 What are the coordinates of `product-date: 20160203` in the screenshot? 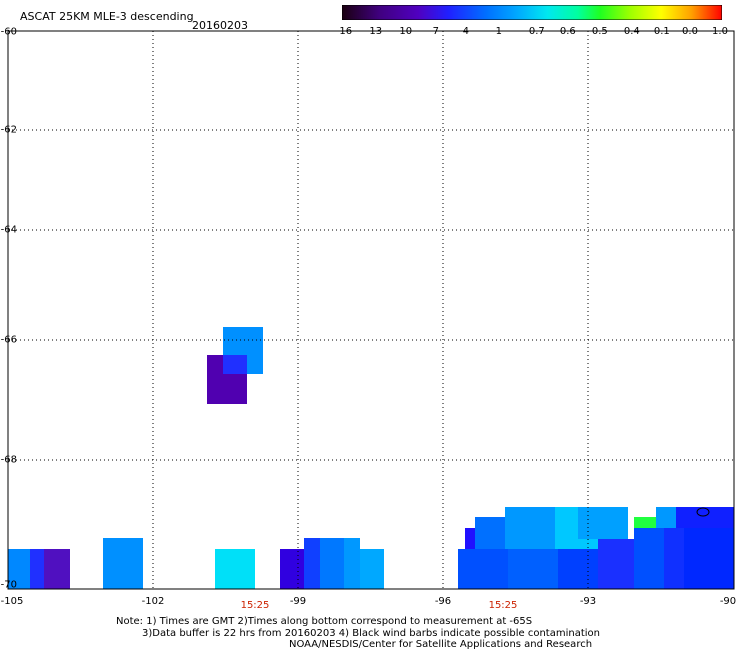 It's located at (220, 25).